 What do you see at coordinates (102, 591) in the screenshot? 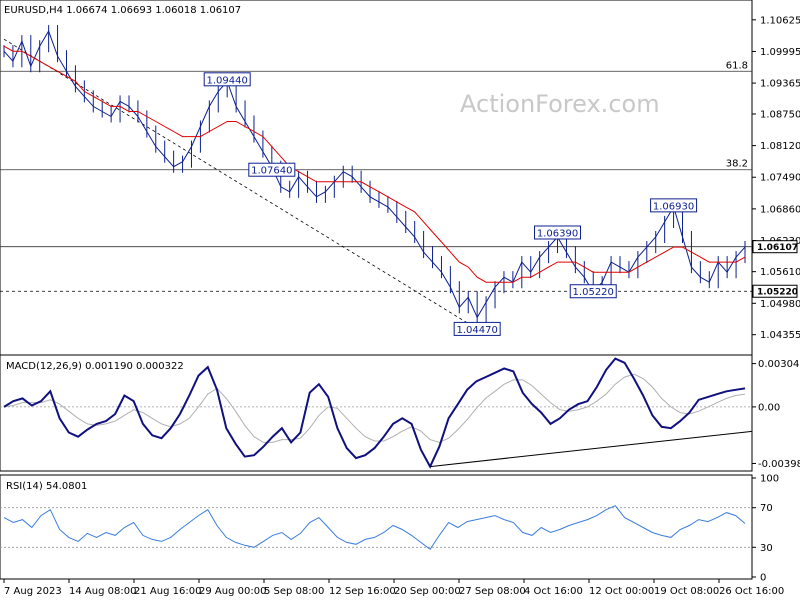
I see `time-tick-label: 14 Aug 08:00` at bounding box center [102, 591].